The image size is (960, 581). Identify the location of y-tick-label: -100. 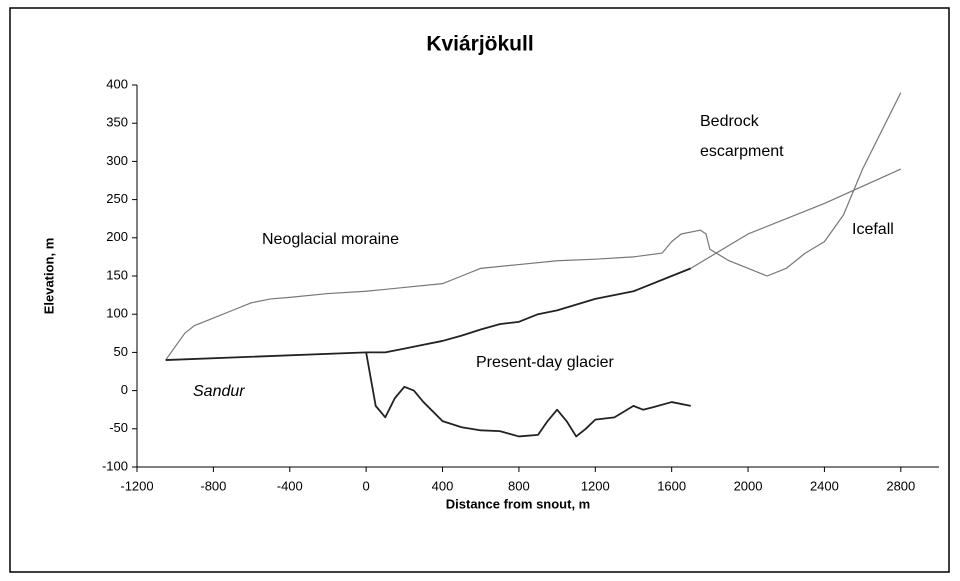
(115, 465).